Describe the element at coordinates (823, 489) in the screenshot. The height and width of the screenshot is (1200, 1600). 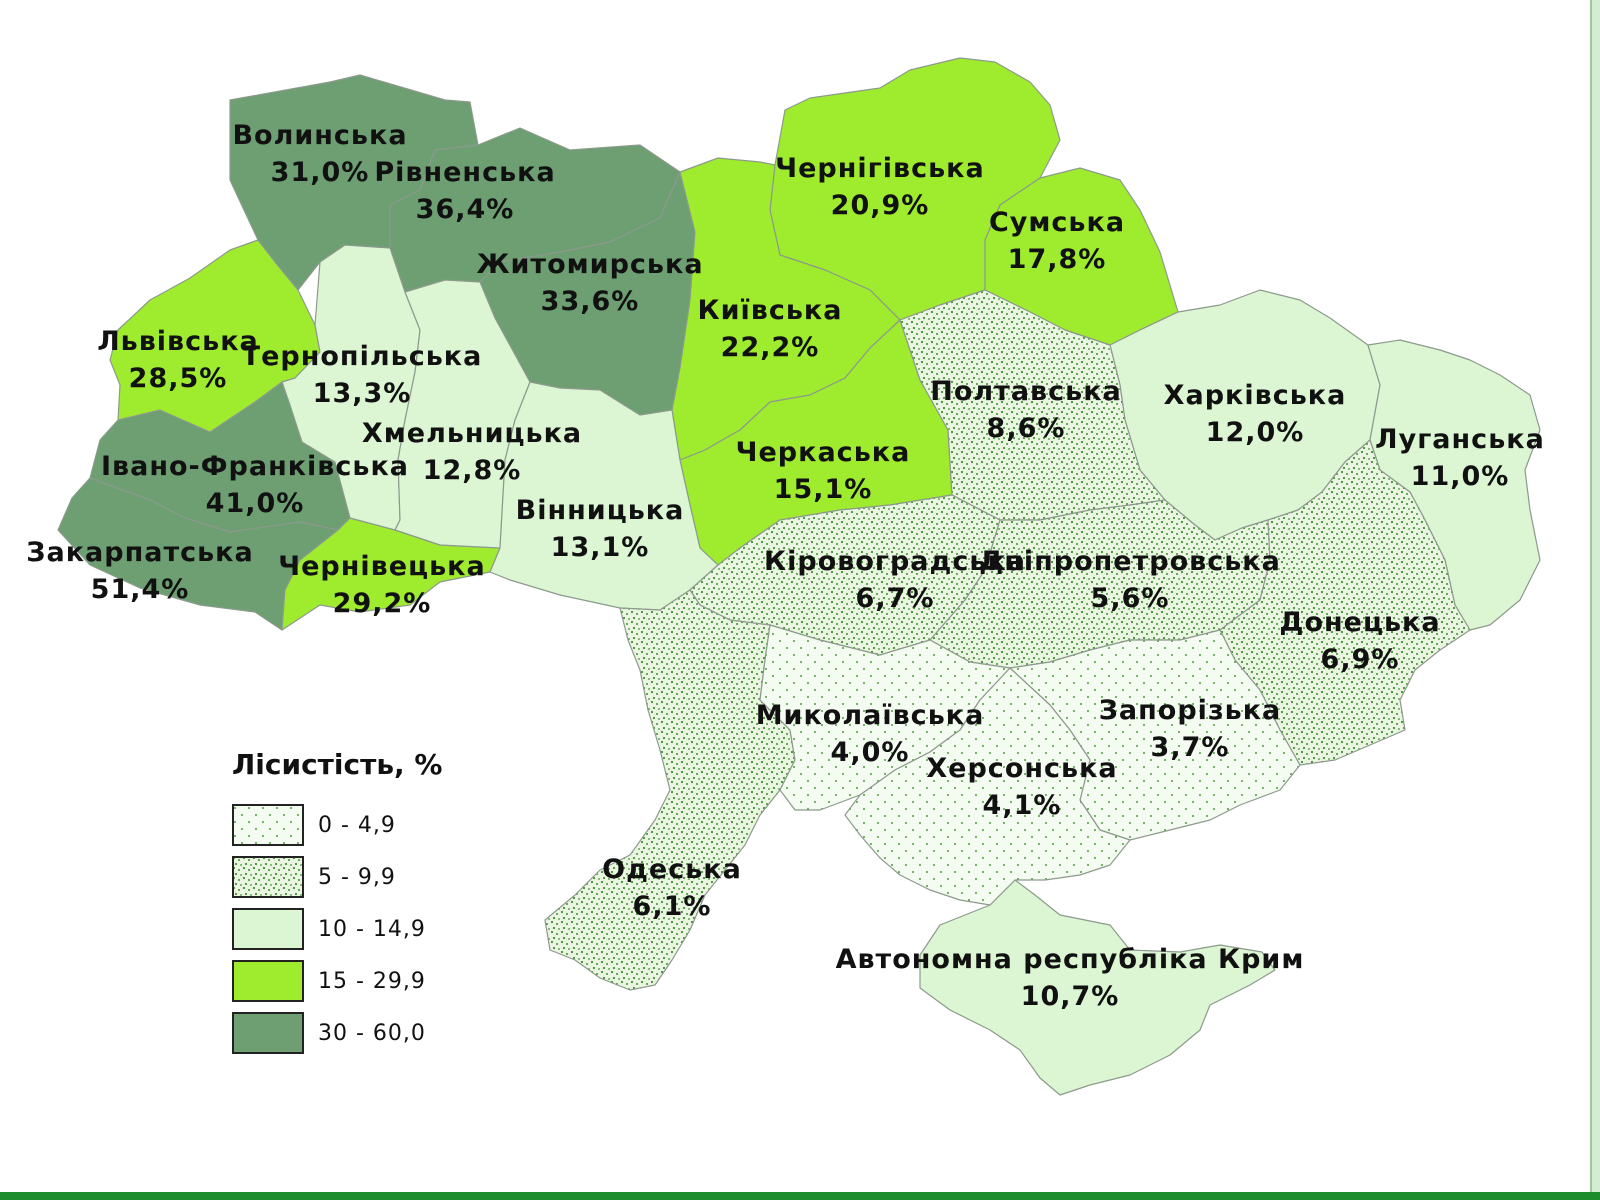
I see `region-value: 15,1%` at that location.